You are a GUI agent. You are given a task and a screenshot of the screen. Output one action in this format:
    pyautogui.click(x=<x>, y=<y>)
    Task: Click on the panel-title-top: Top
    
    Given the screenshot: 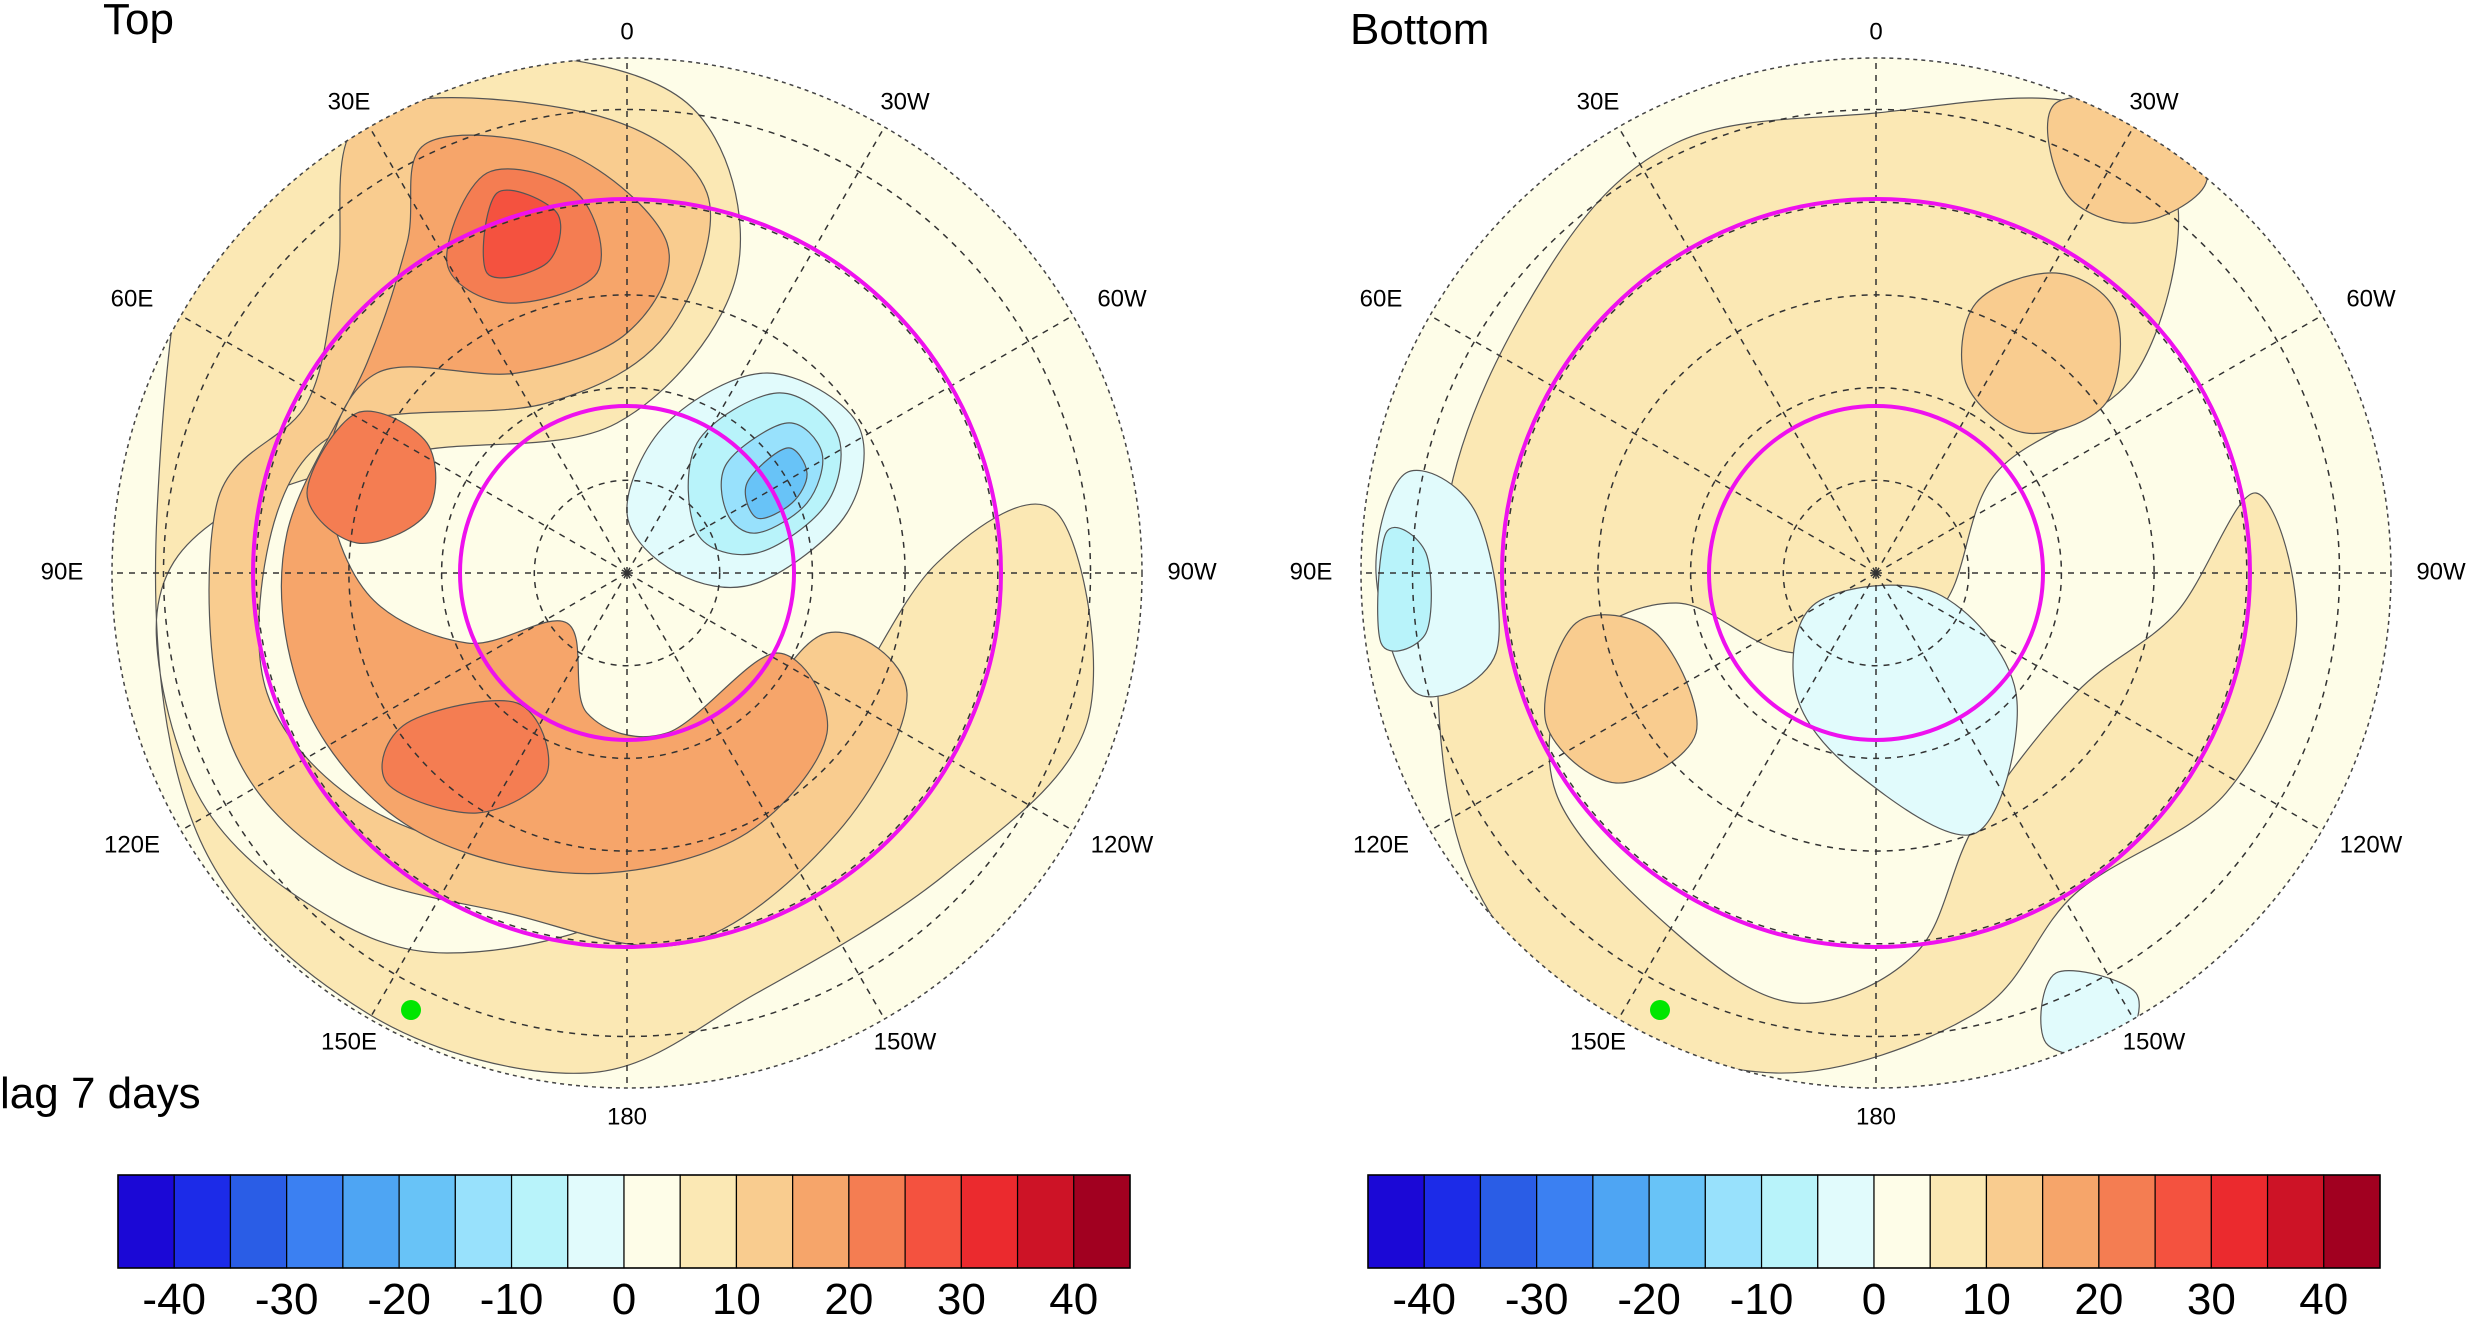 What is the action you would take?
    pyautogui.click(x=138, y=22)
    